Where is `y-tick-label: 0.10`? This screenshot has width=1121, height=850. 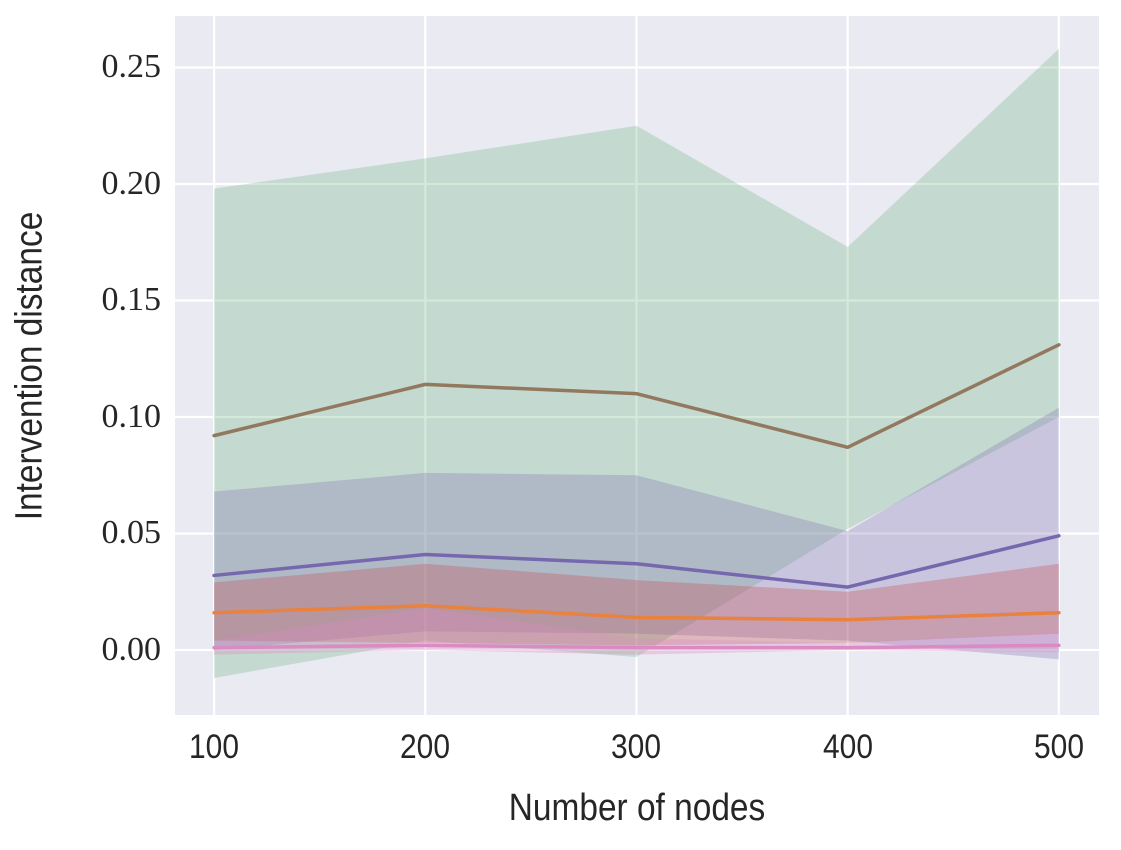 y-tick-label: 0.10 is located at coordinates (131, 416).